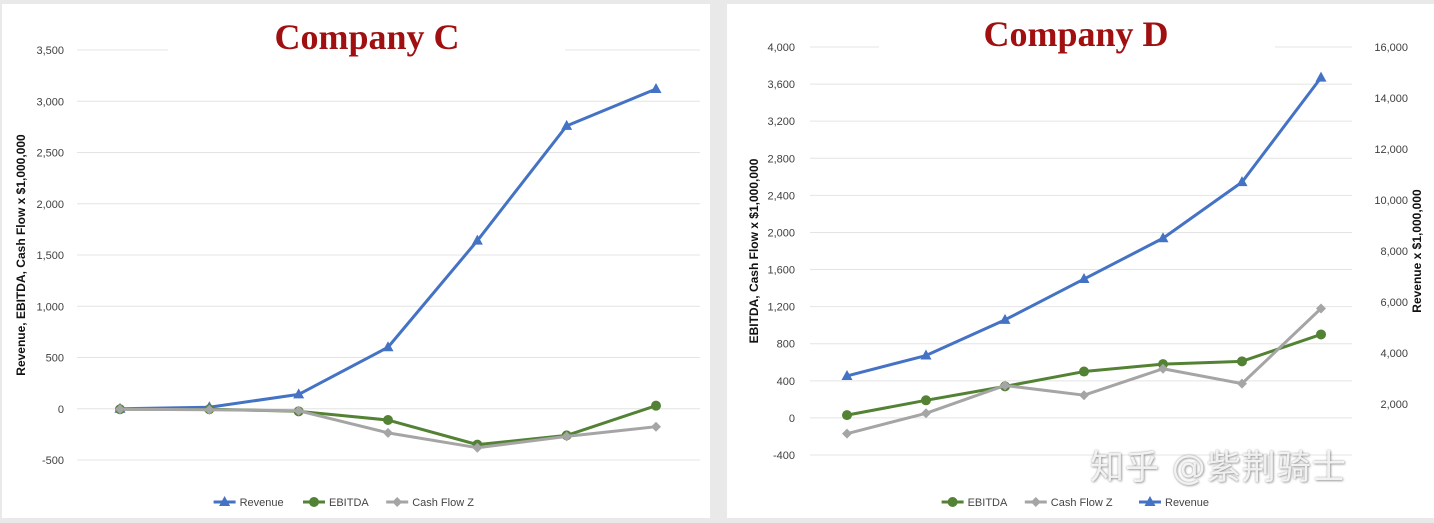 This screenshot has width=1434, height=523. Describe the element at coordinates (786, 345) in the screenshot. I see `company-d-ytick-label: 800` at that location.